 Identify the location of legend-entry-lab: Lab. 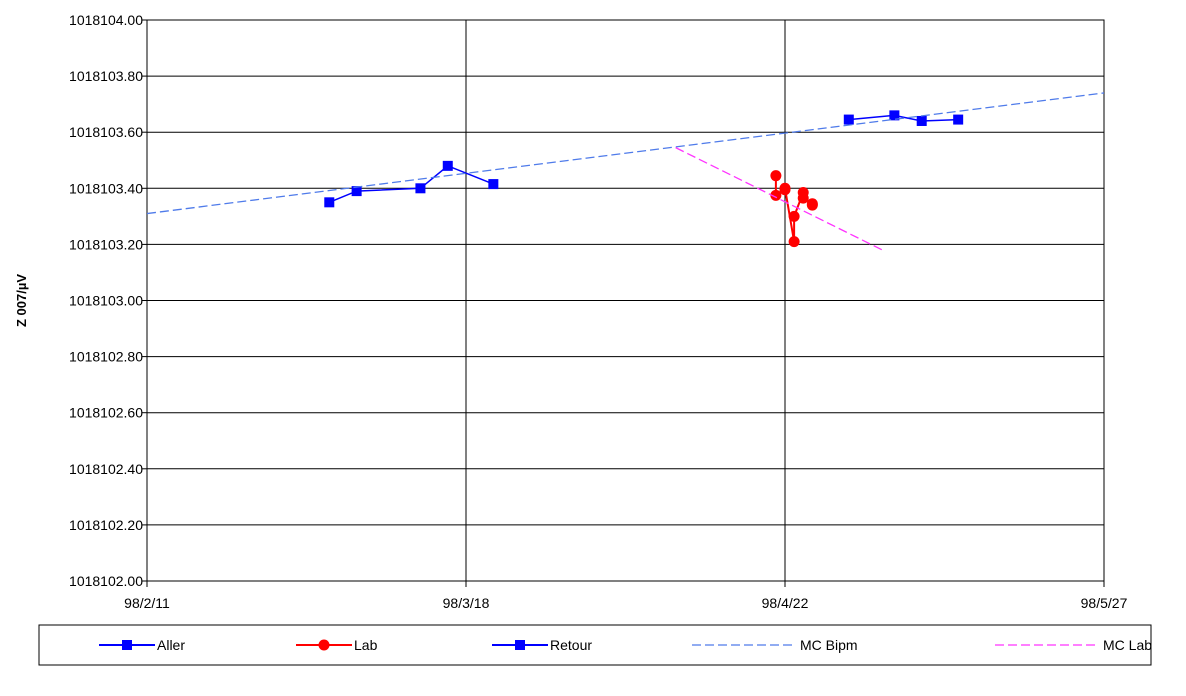
(337, 645).